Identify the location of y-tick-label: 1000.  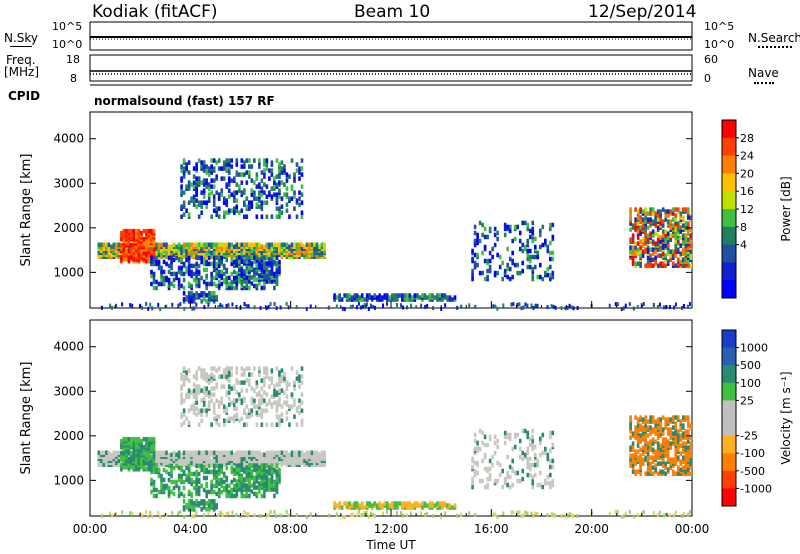
(68, 480).